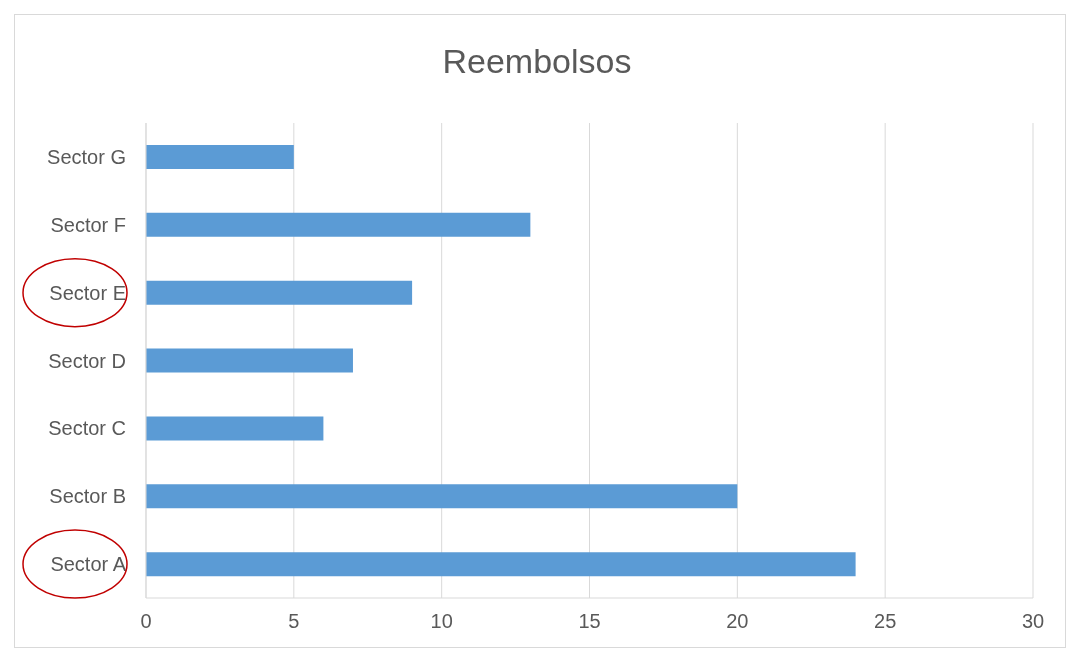 The width and height of the screenshot is (1066, 648). I want to click on y-tick-label: Sector E, so click(87, 292).